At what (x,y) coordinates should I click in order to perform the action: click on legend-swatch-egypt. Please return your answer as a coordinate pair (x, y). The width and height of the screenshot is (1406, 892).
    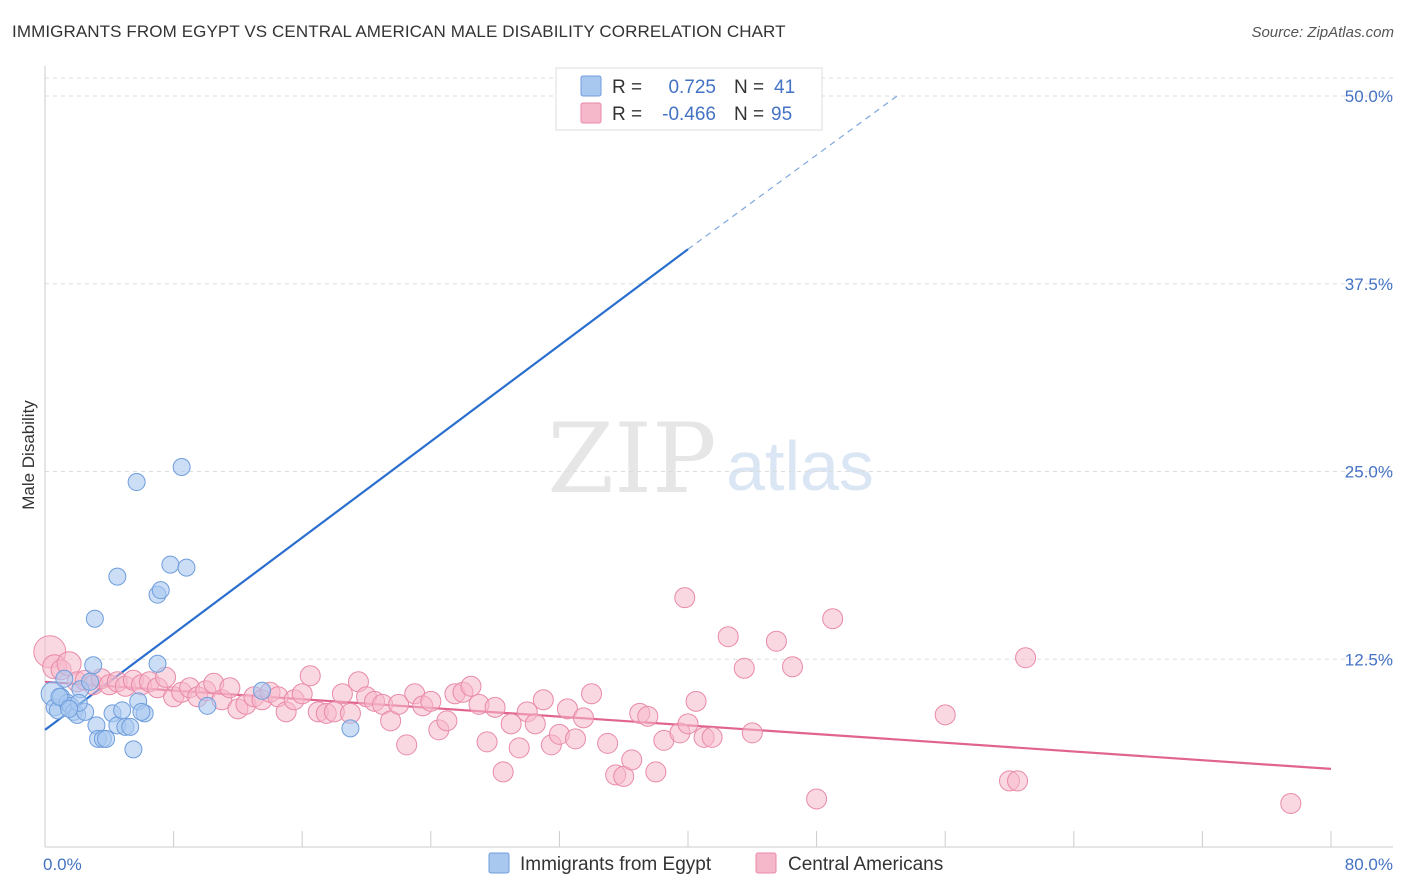
    Looking at the image, I should click on (591, 86).